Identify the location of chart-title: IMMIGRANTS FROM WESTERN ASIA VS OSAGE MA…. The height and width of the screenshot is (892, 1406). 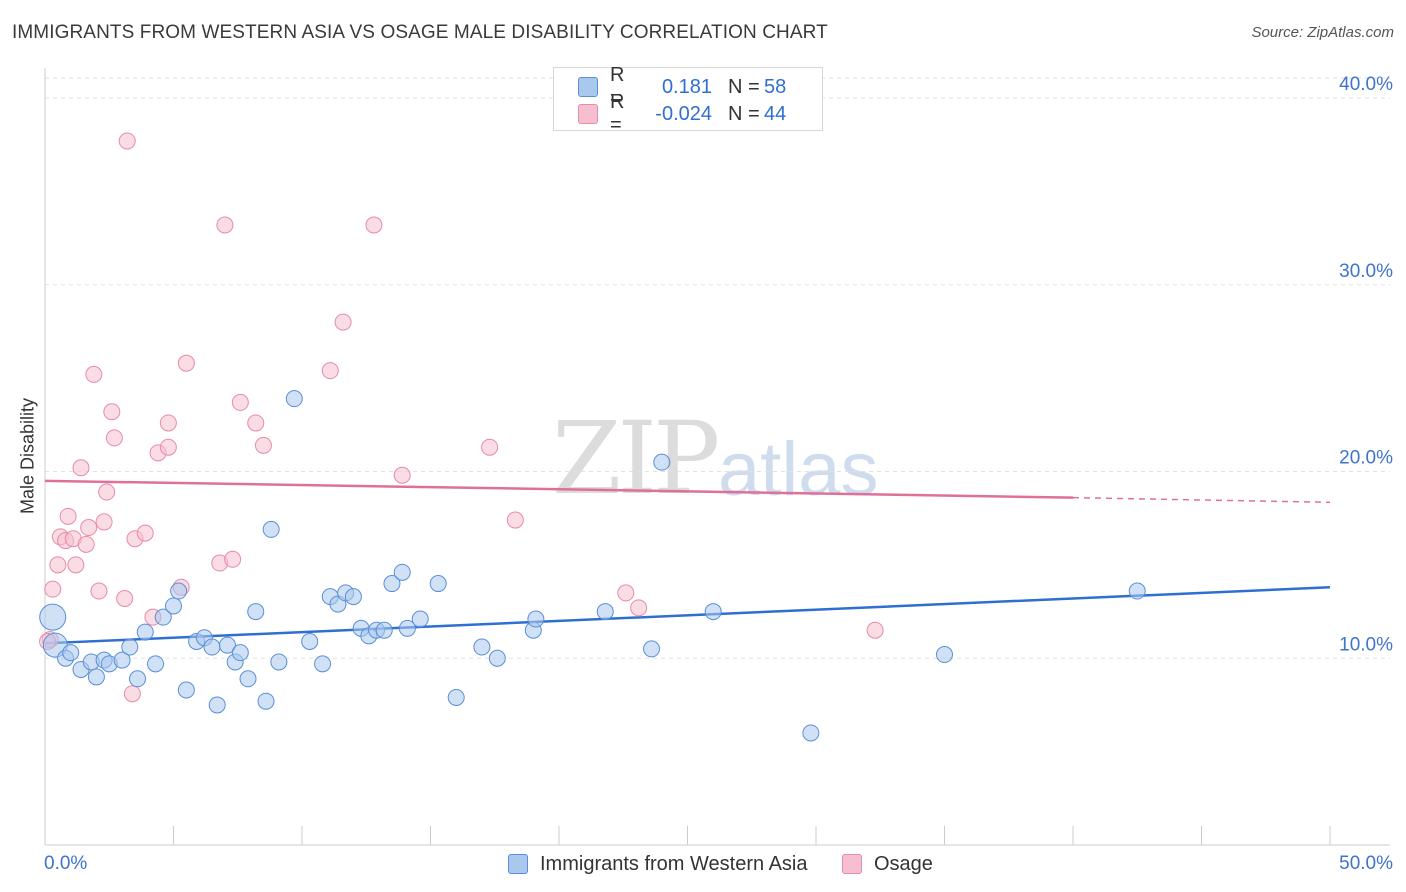
(420, 32).